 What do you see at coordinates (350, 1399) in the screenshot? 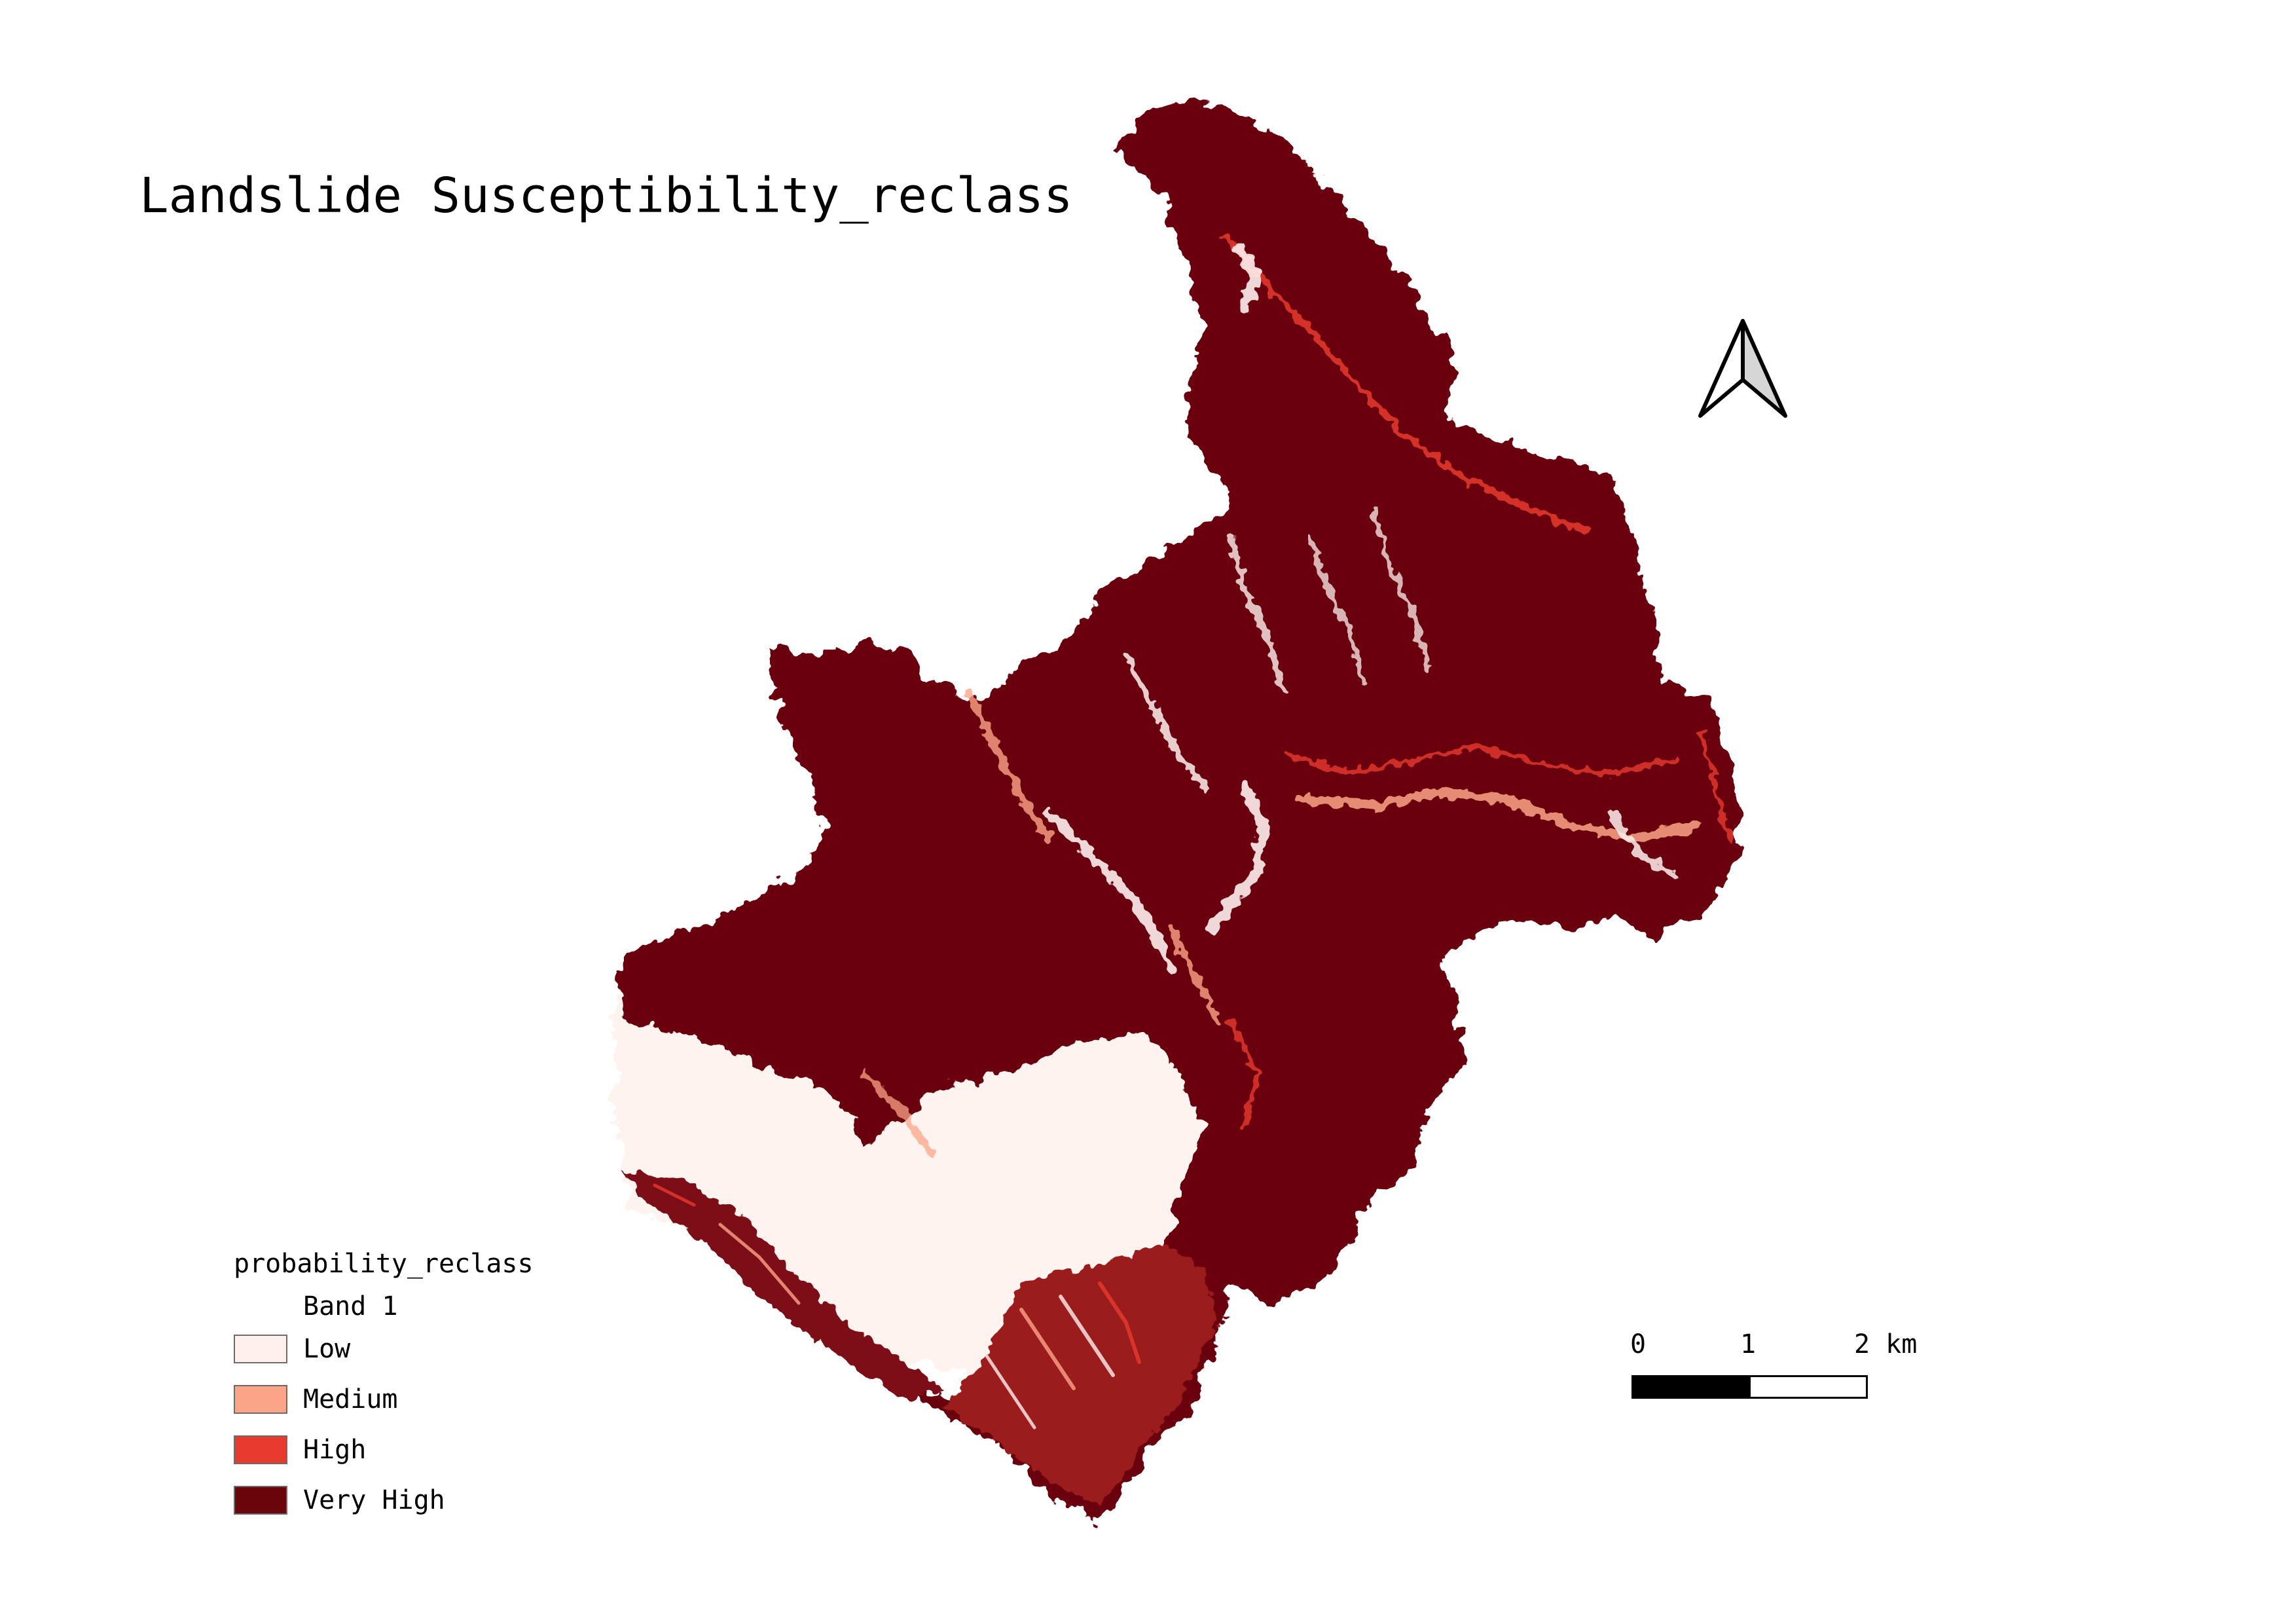
I see `legend-label-medium: Medium` at bounding box center [350, 1399].